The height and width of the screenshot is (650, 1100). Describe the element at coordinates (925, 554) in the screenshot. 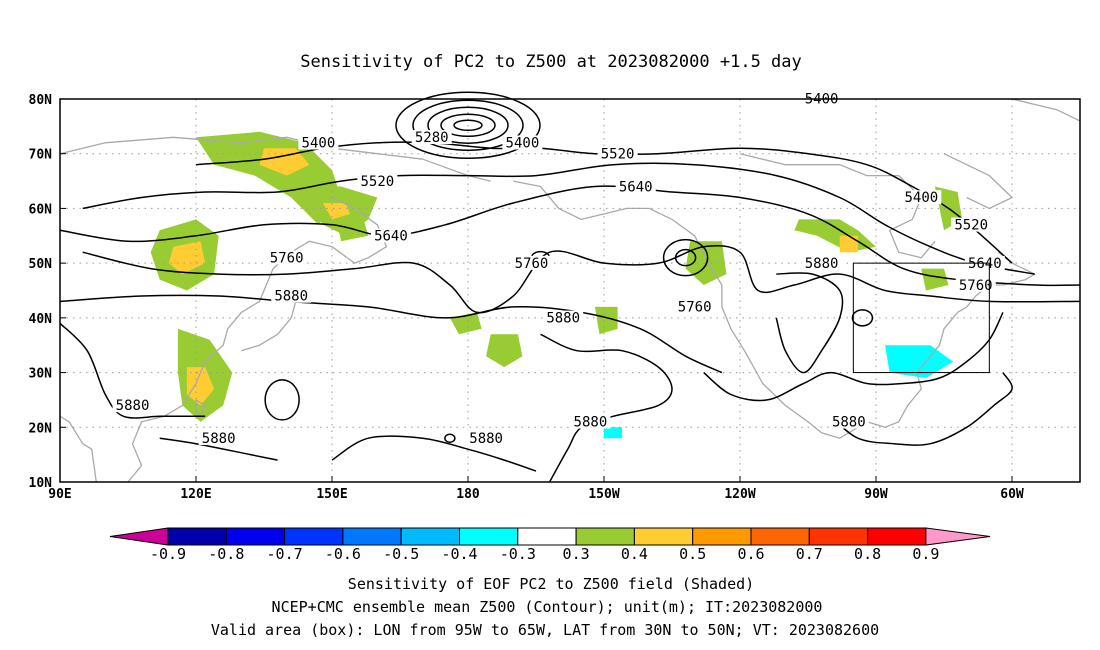

I see `colorbar-label: 0.9` at that location.